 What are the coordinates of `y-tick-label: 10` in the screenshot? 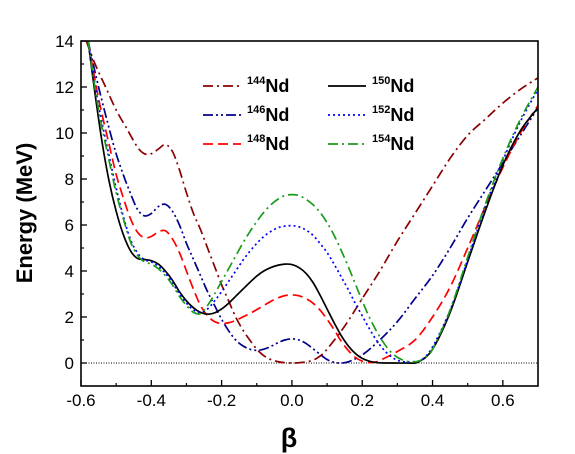 It's located at (64, 133).